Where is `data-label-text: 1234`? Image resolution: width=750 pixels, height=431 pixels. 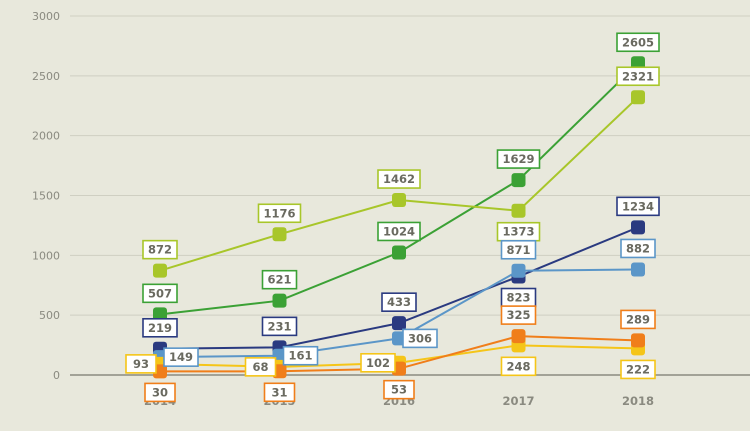
data-label-text: 1234 is located at coordinates (638, 206).